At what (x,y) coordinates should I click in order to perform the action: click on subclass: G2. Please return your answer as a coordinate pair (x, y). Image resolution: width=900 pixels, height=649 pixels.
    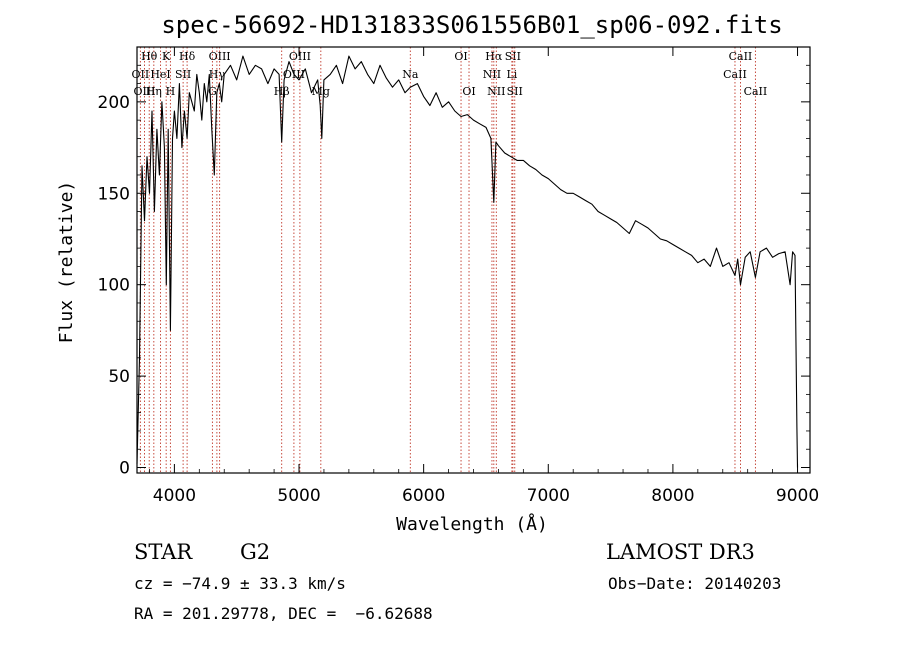
    Looking at the image, I should click on (255, 552).